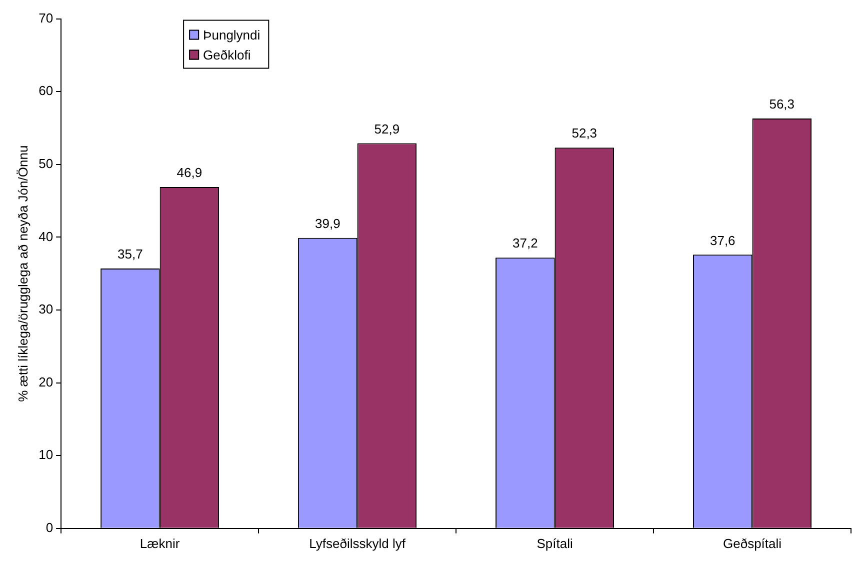  What do you see at coordinates (525, 243) in the screenshot?
I see `data-label: 37,2` at bounding box center [525, 243].